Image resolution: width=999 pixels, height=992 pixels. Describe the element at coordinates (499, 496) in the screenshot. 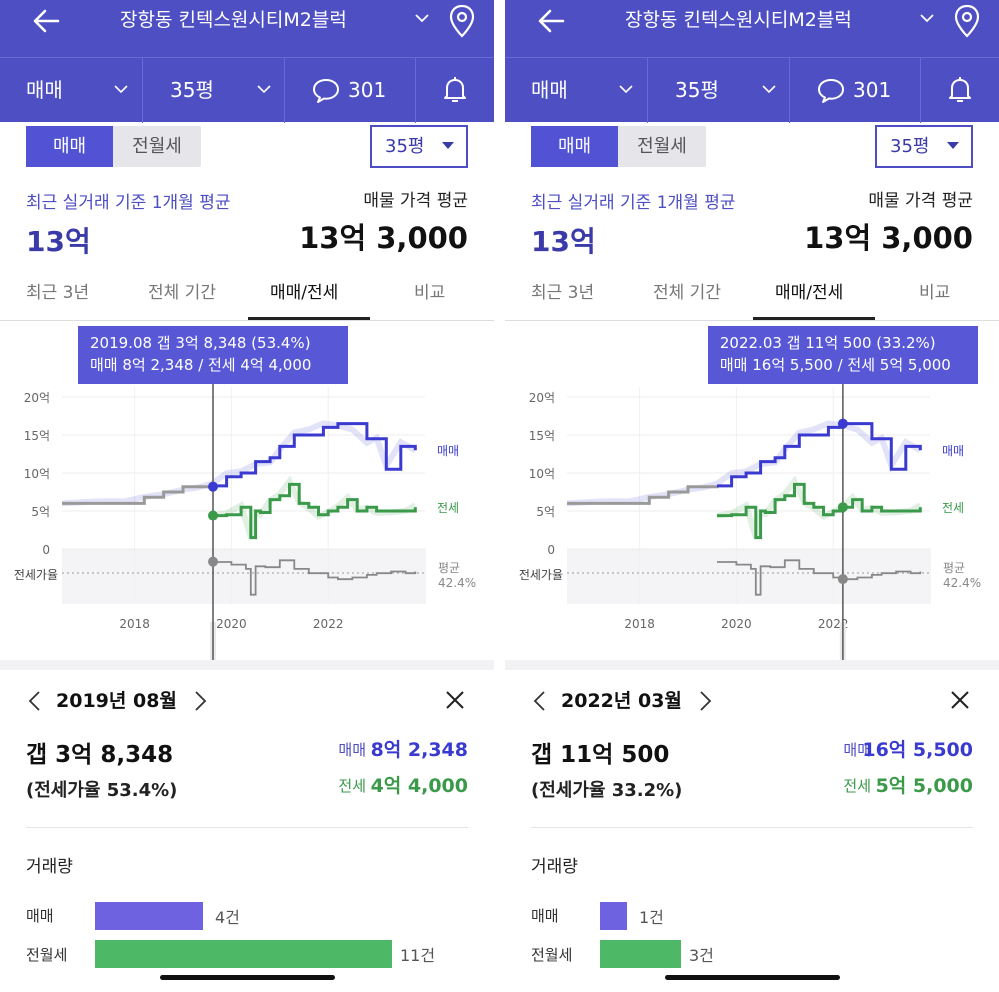

I see `screenshot-gap` at that location.